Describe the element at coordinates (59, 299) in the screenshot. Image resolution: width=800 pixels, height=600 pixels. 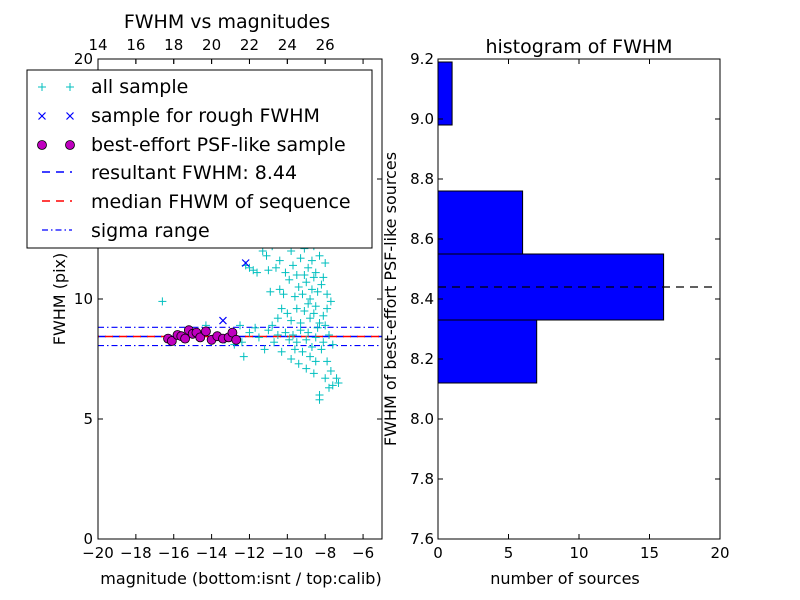
I see `scatter-y-axis-label: FWHM (pix)` at that location.